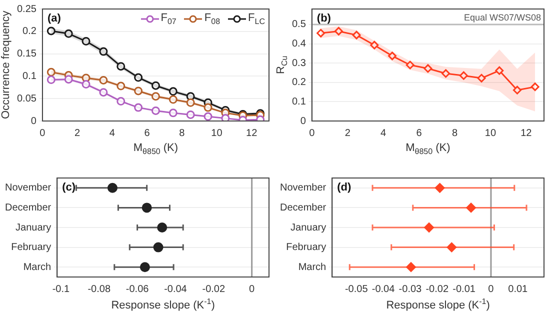 The height and width of the screenshot is (312, 550). I want to click on annotation: (c), so click(69, 188).